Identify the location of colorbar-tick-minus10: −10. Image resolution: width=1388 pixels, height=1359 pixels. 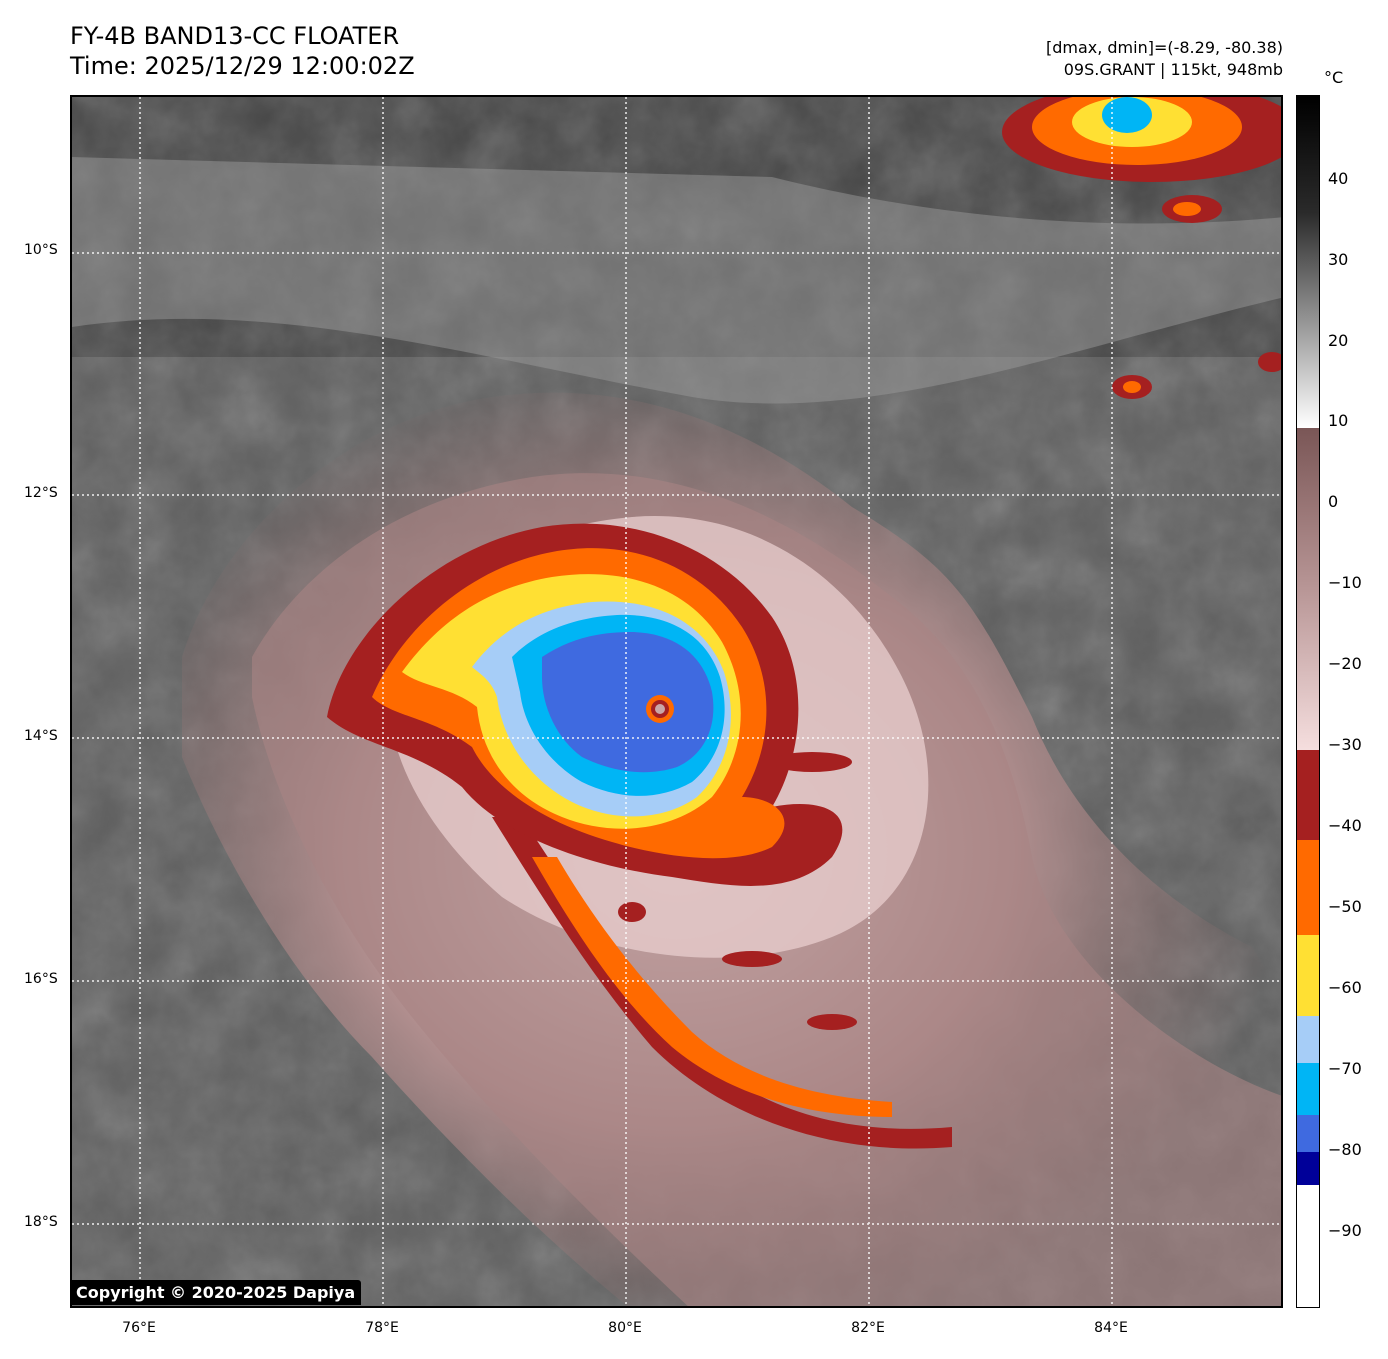
(1345, 582).